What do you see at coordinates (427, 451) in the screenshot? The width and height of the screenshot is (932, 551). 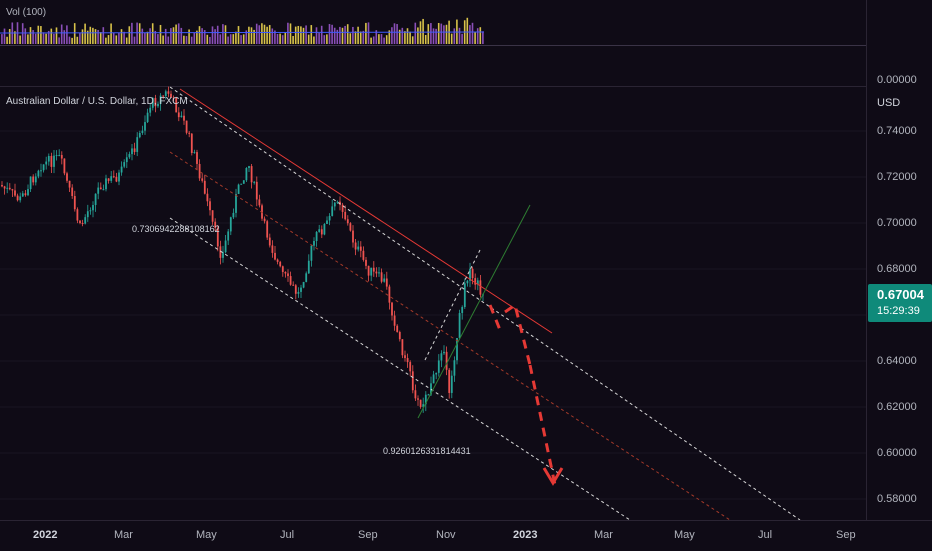 I see `annotation-label-bottom: 0.9260126331814431` at bounding box center [427, 451].